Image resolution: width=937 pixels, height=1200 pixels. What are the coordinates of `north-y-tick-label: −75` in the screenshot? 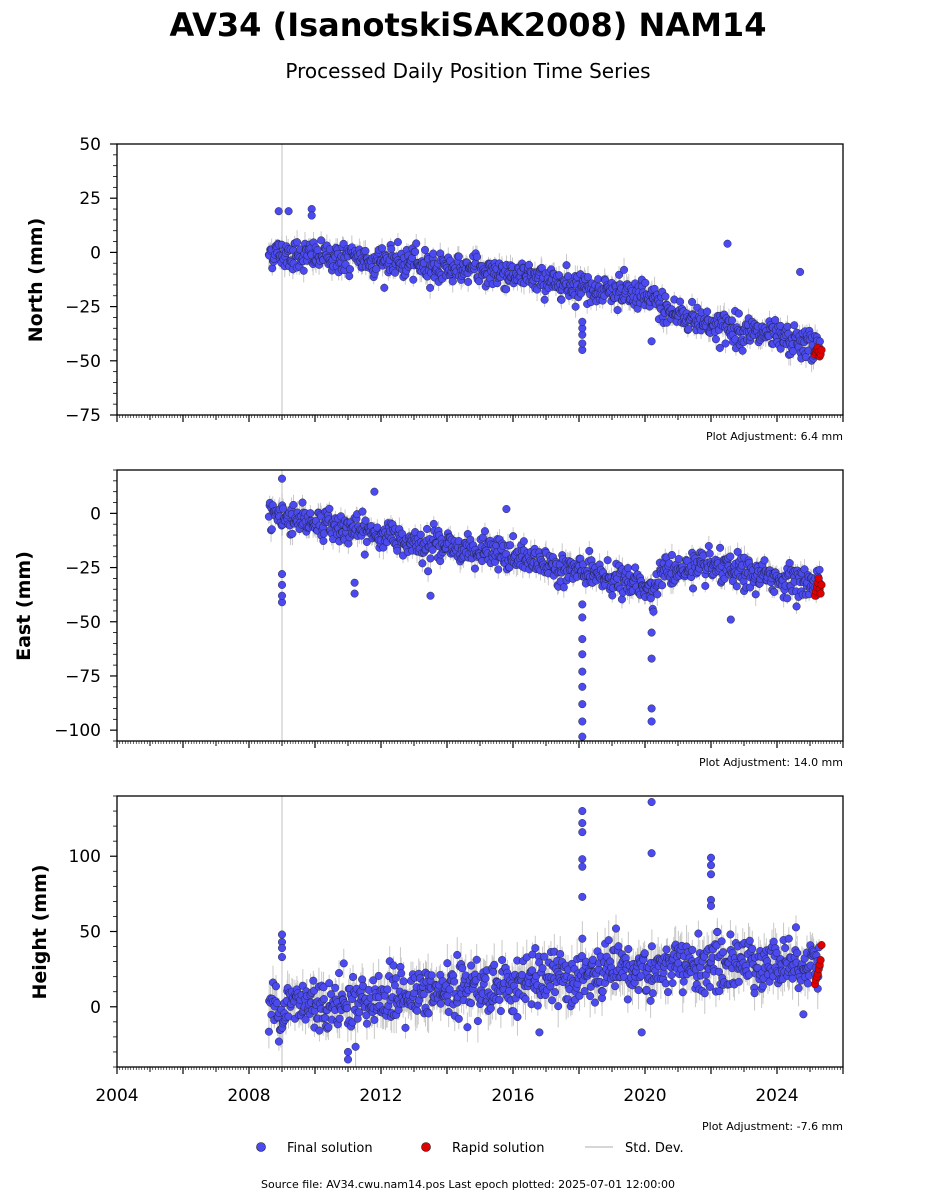 It's located at (83, 416).